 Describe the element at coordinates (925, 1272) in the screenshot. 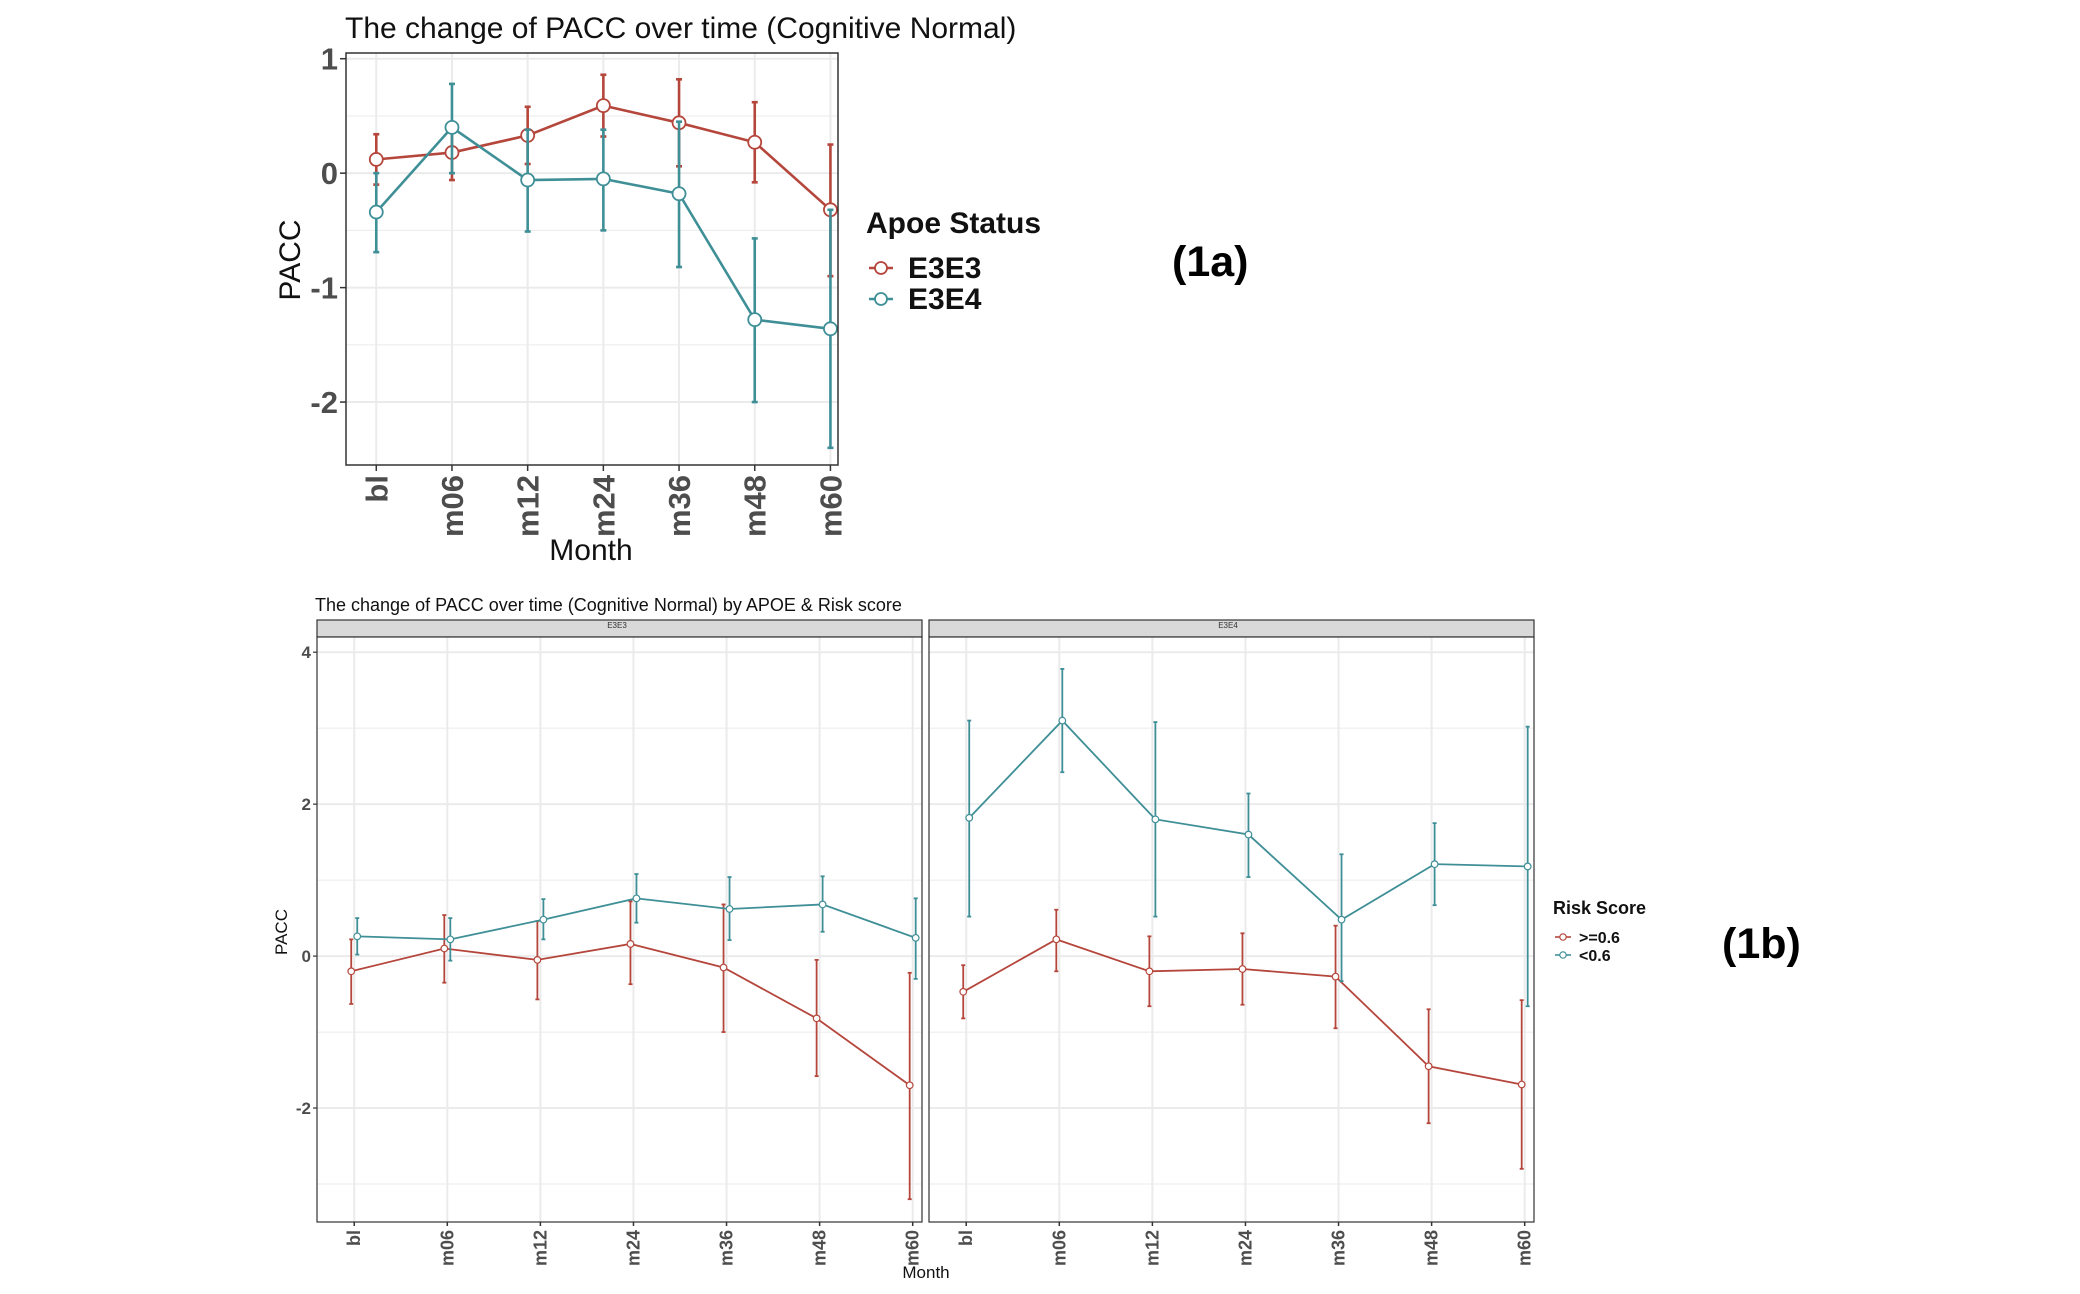

I see `chart-1b-x-axis-label: Month` at that location.